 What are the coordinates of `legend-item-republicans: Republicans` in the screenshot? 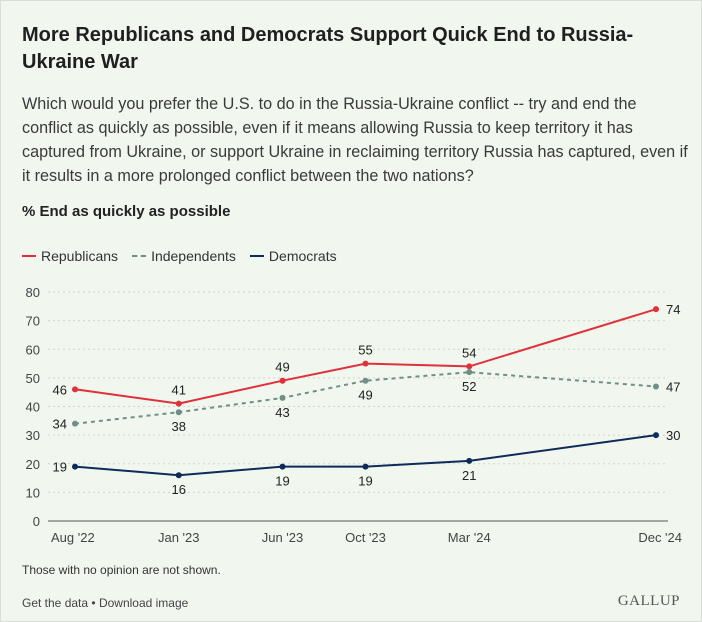 It's located at (70, 256).